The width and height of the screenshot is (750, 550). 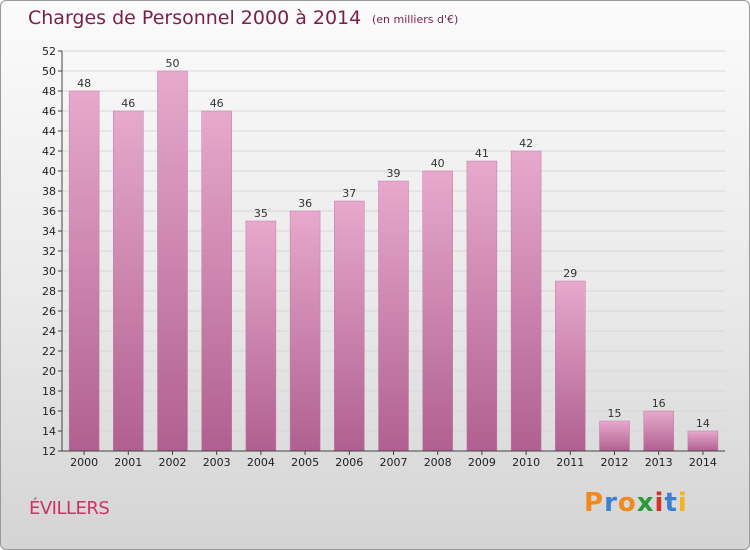 I want to click on x-tick-label: 2012, so click(x=615, y=462).